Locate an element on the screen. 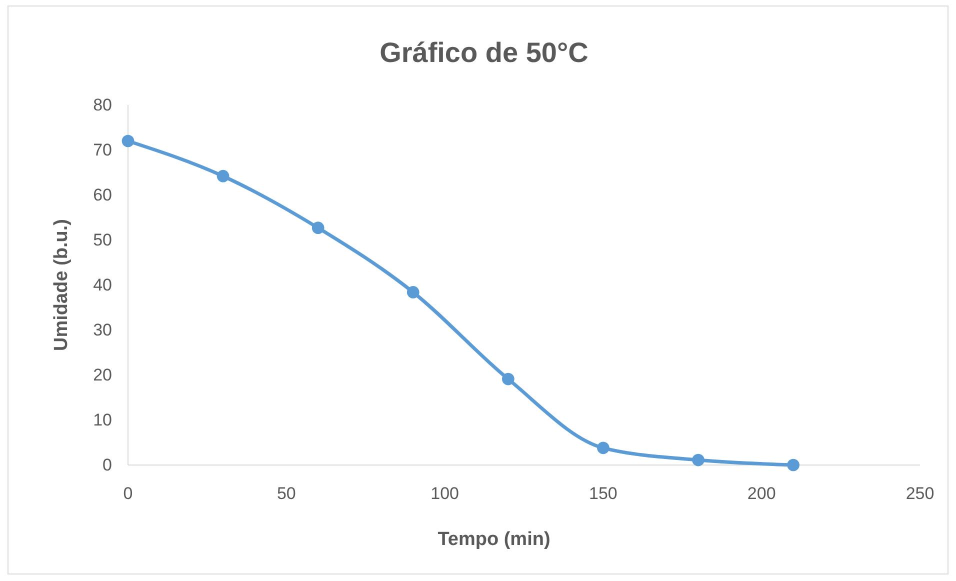 This screenshot has width=956, height=581. y-tick-label: 0 is located at coordinates (107, 464).